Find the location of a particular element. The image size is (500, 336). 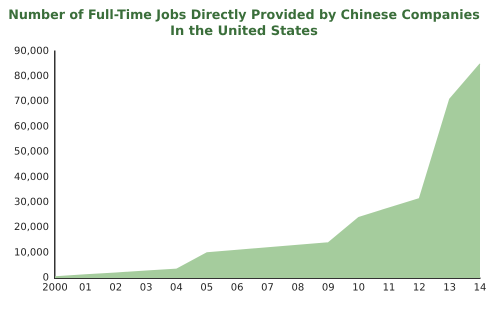

x-tick-label: 2000 is located at coordinates (55, 288).